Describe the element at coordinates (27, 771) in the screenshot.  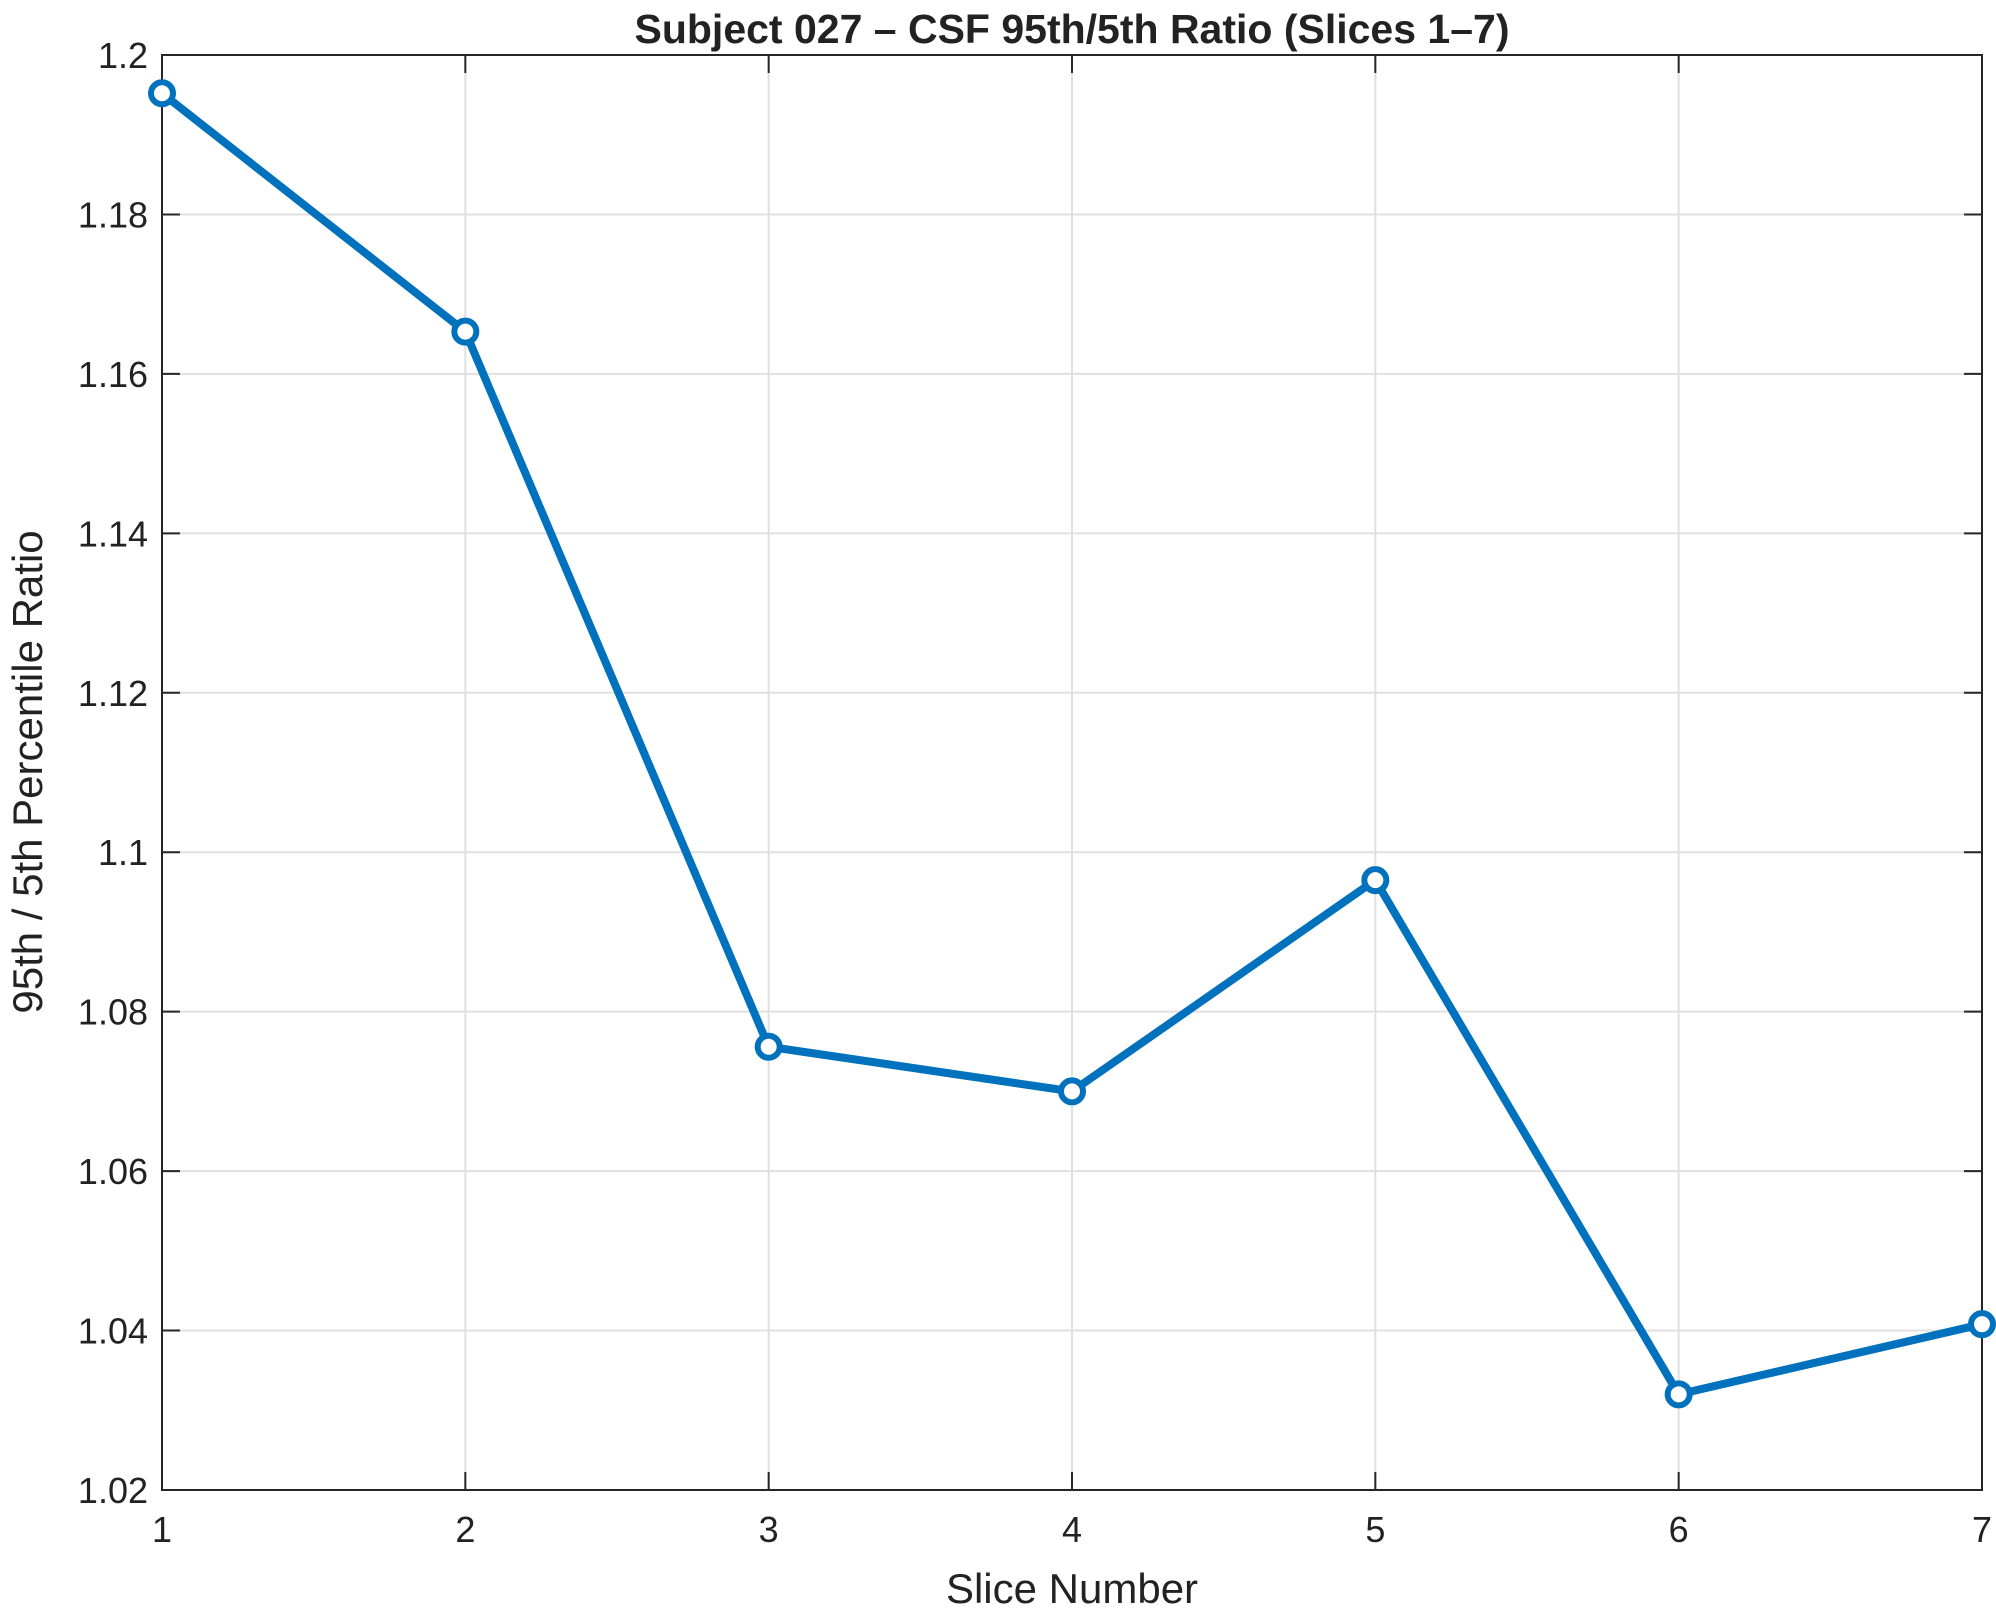
I see `y-axis-label: 95th / 5th Percentile Ratio` at that location.